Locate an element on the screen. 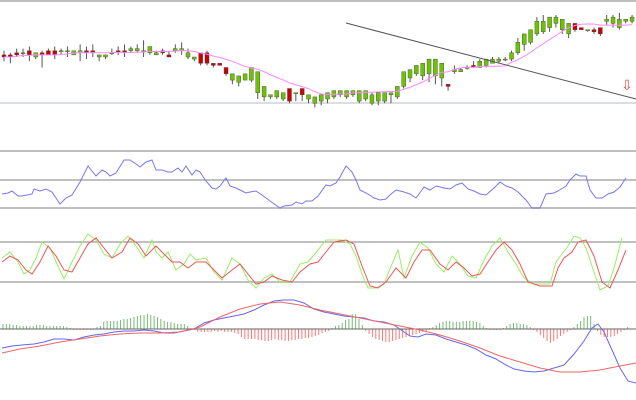 The height and width of the screenshot is (400, 636). rsi-panel is located at coordinates (314, 184).